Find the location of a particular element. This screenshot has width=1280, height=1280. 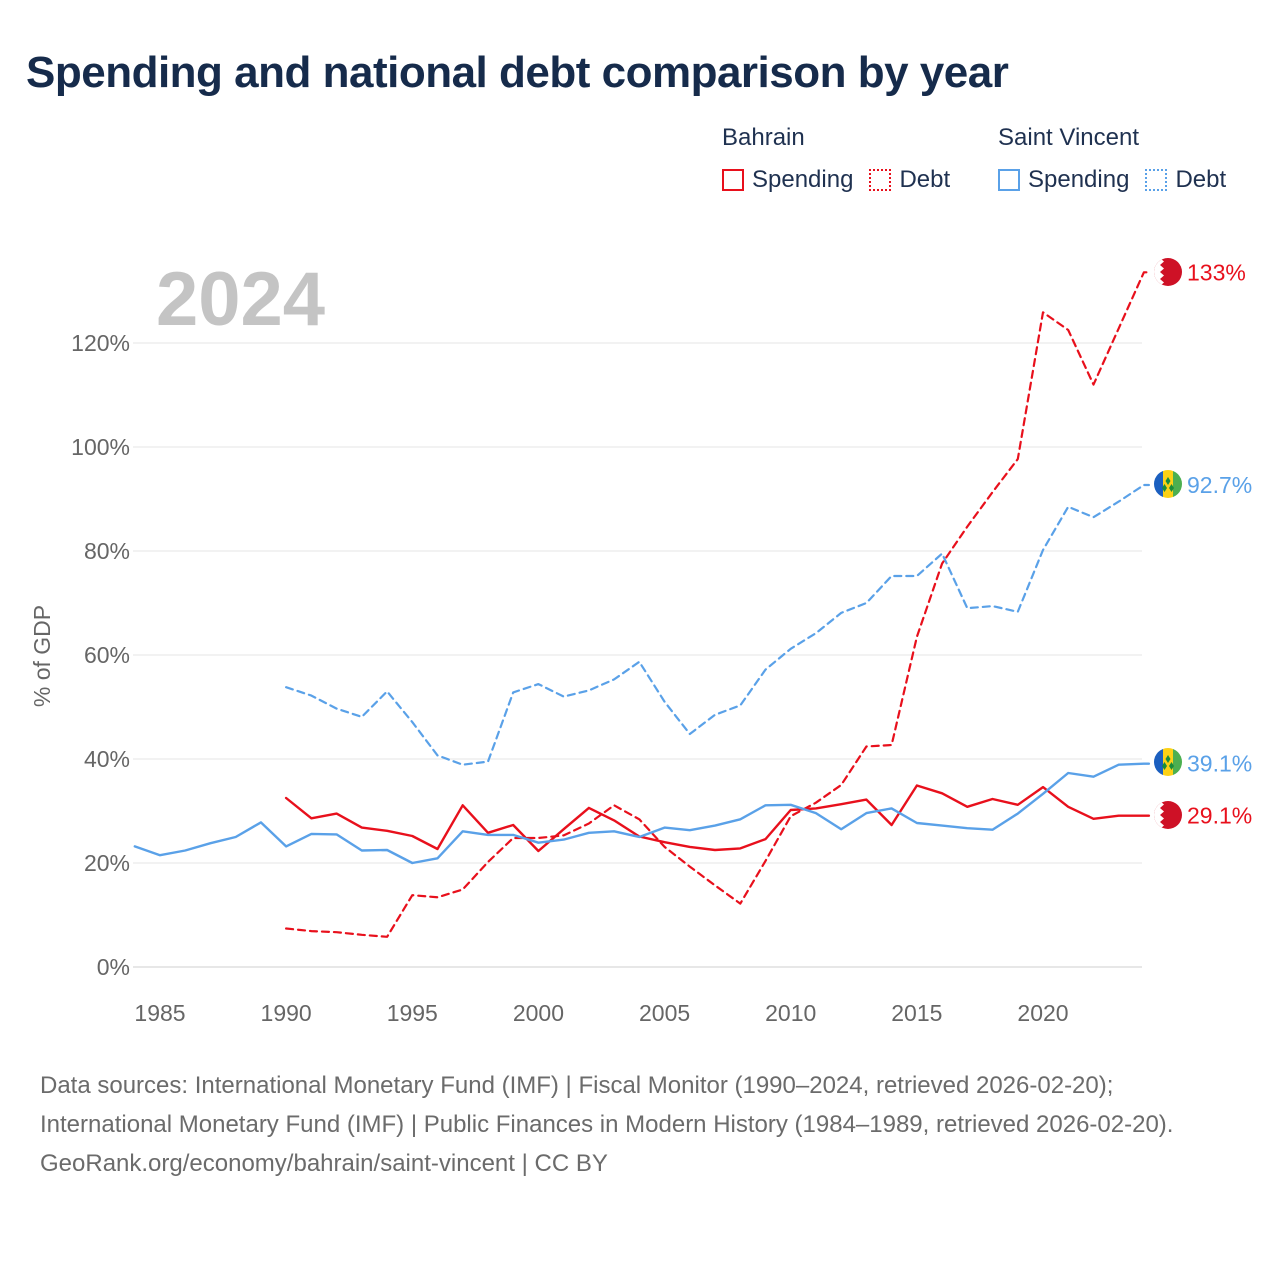

legend-swatch-solid-red is located at coordinates (733, 180).